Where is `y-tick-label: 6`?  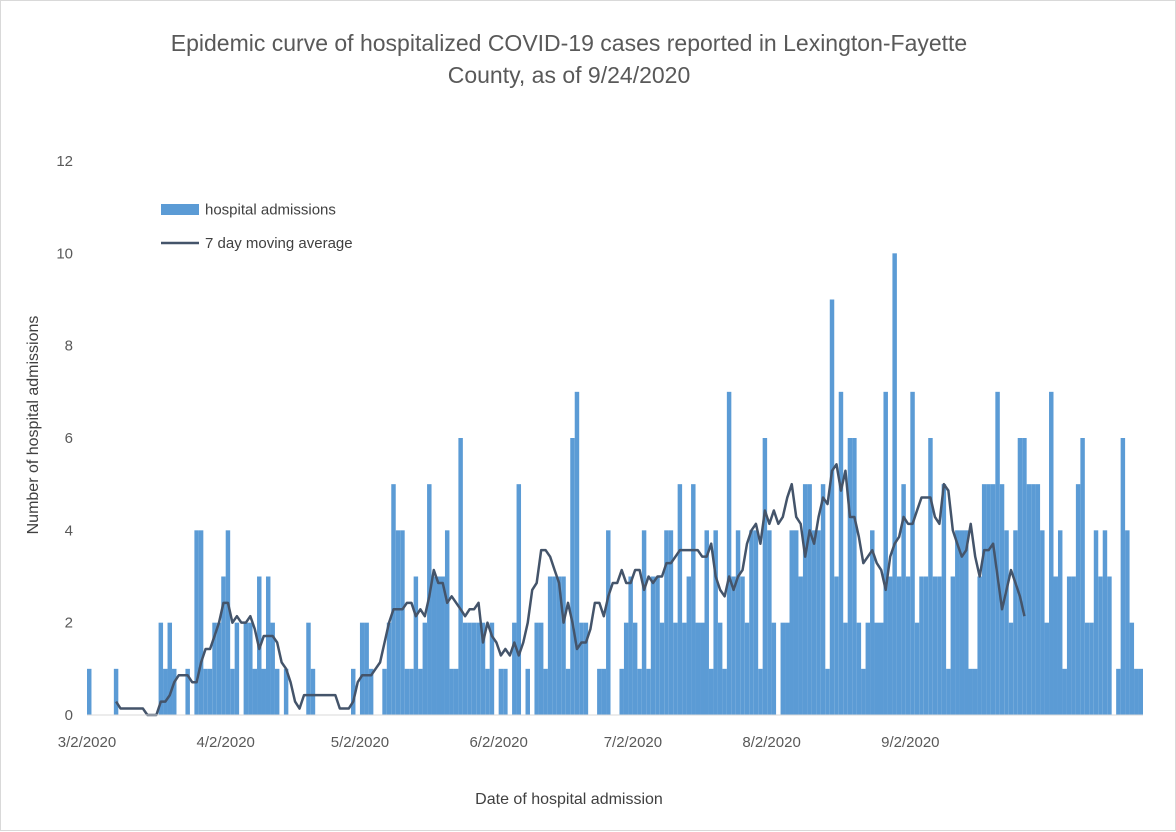 y-tick-label: 6 is located at coordinates (69, 438).